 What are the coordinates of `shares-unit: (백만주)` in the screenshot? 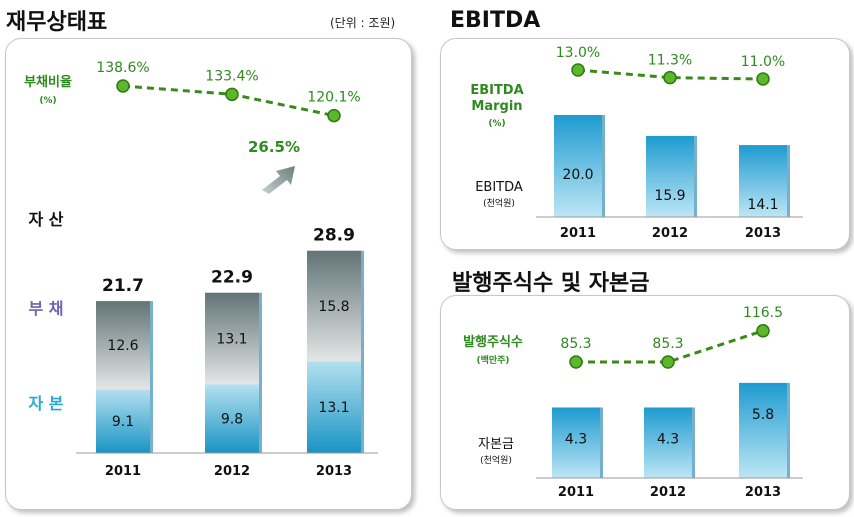 It's located at (492, 360).